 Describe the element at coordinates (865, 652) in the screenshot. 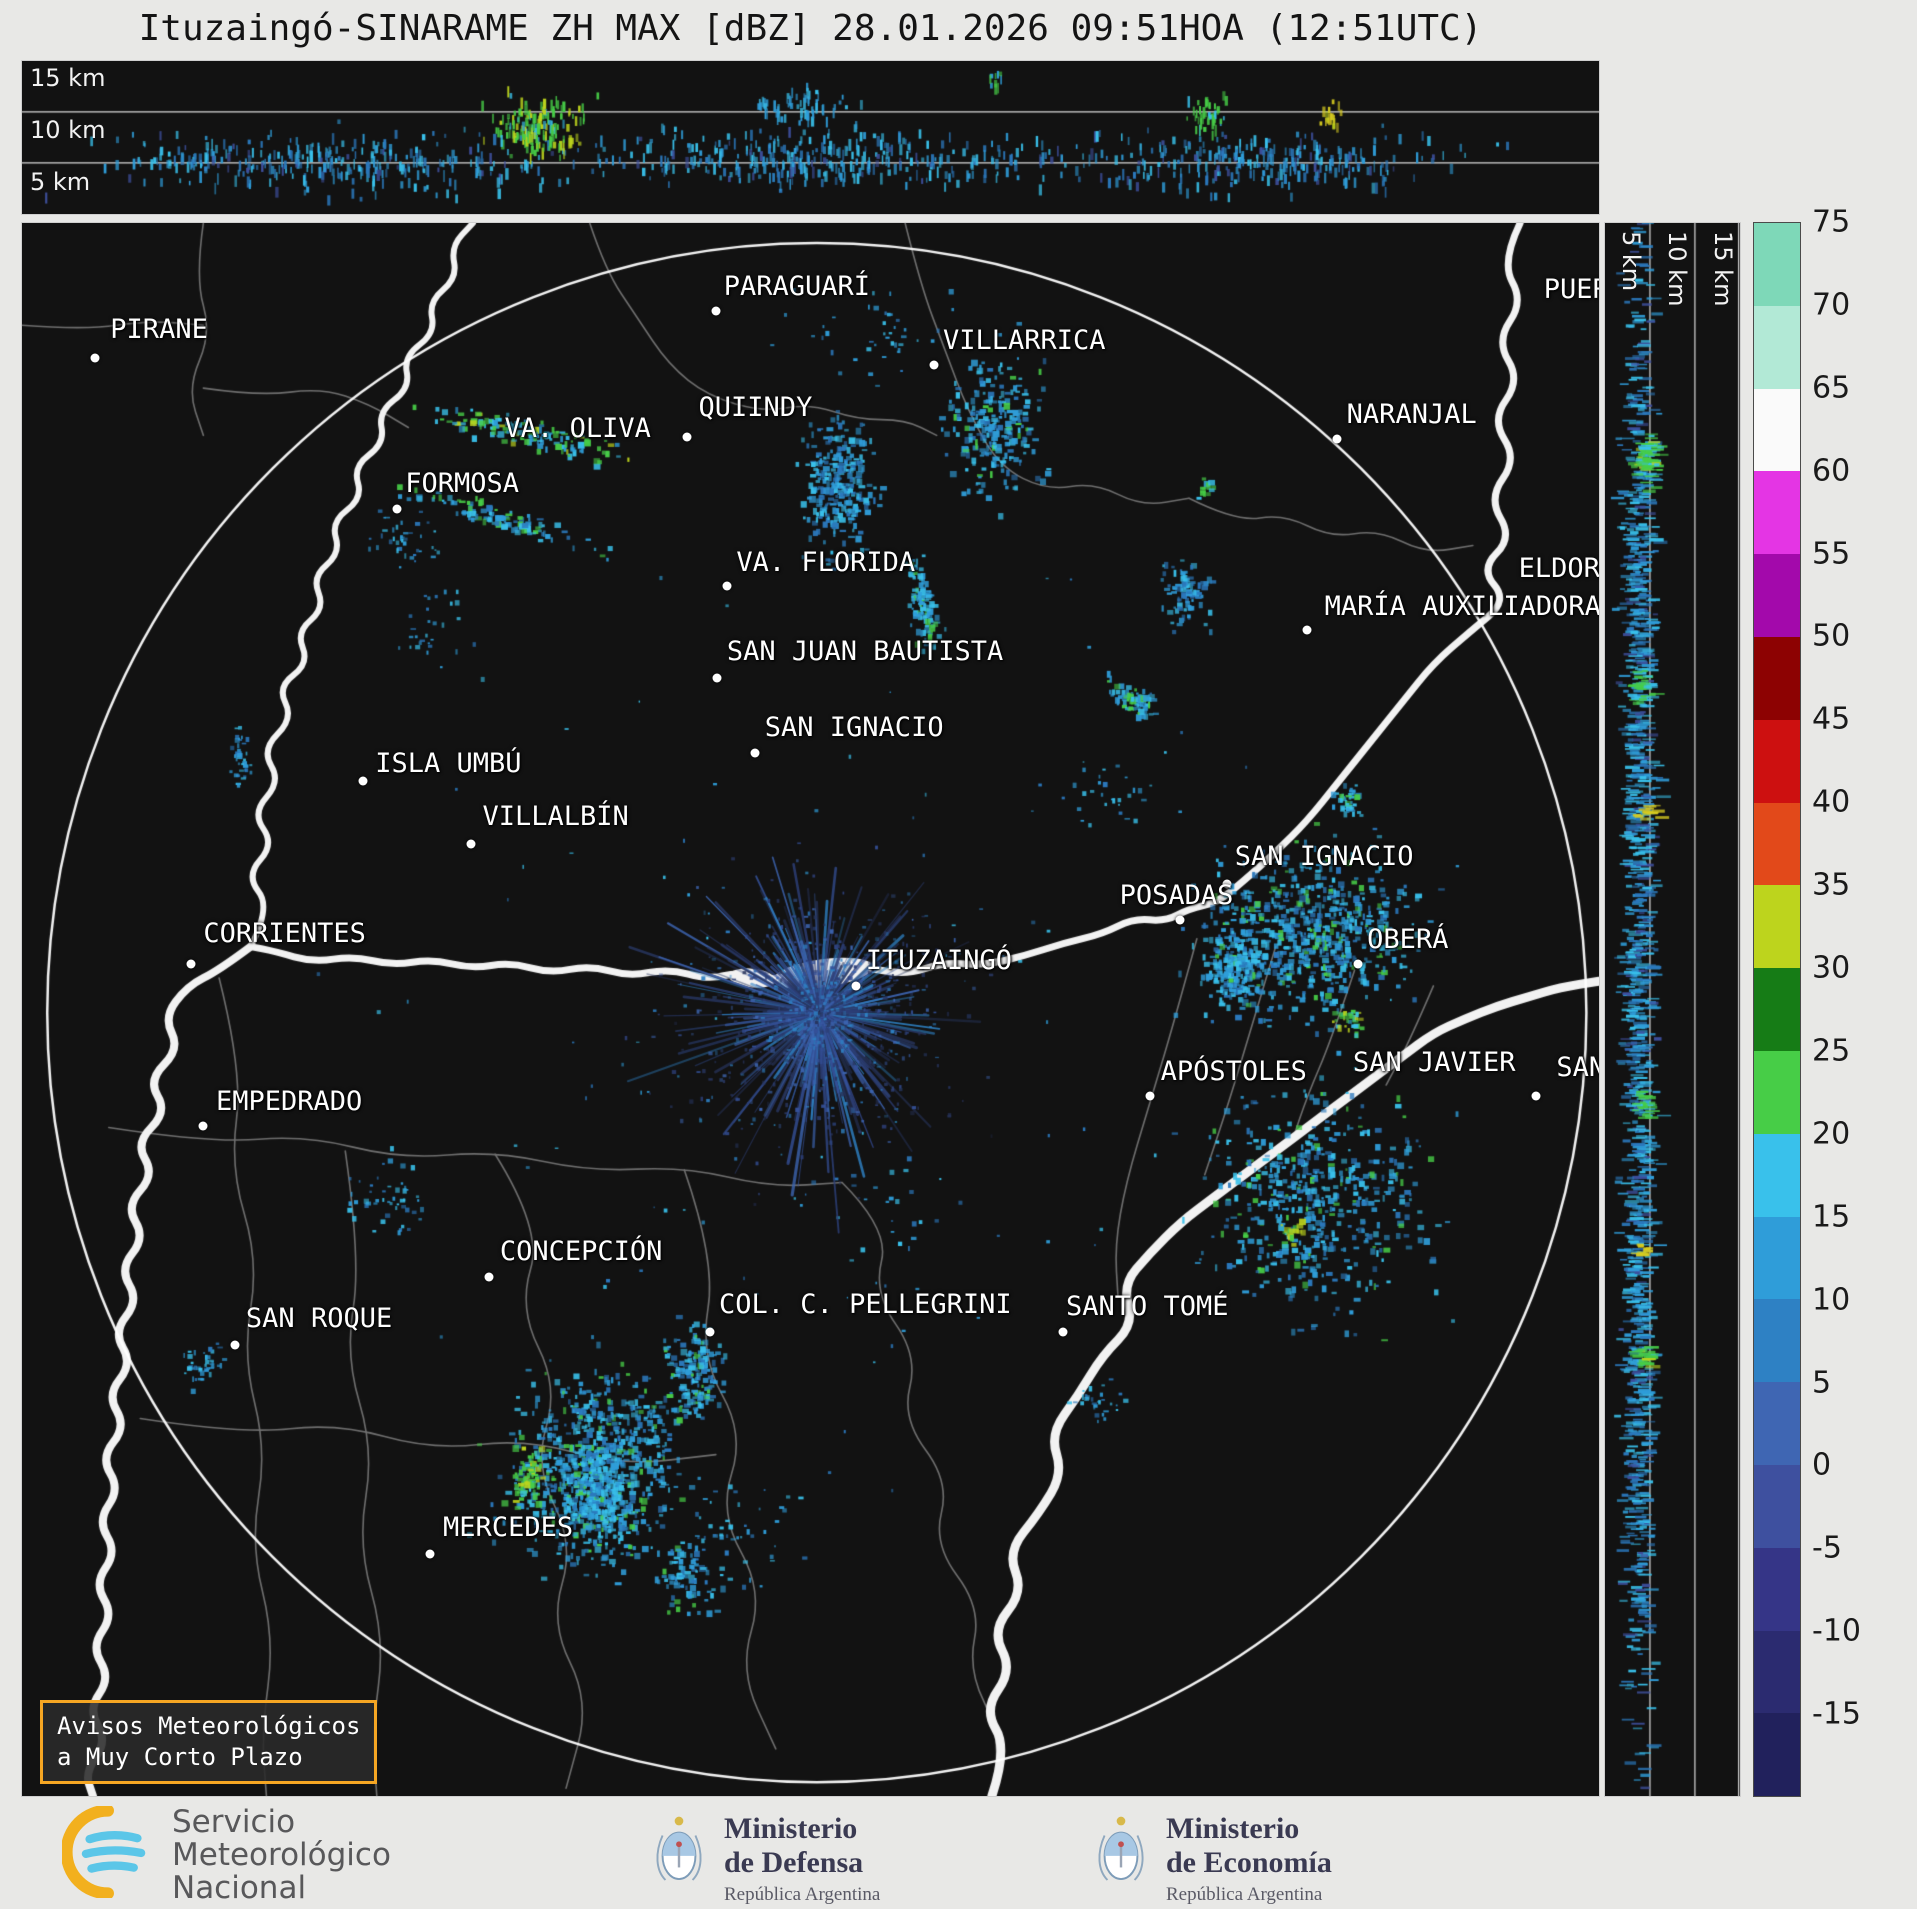

I see `city-label: SAN JUAN BAUTISTA` at that location.